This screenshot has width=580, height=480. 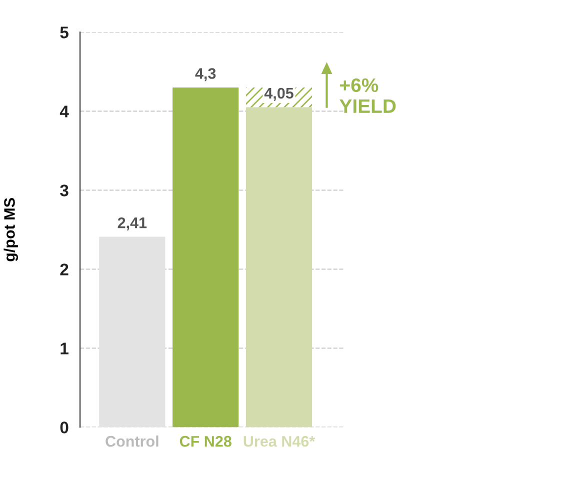 What do you see at coordinates (132, 441) in the screenshot?
I see `x-tick-label: Control` at bounding box center [132, 441].